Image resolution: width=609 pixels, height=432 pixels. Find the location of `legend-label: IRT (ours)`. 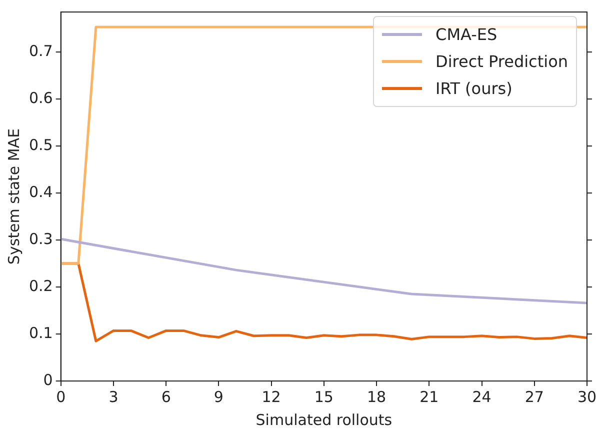

legend-label: IRT (ours) is located at coordinates (474, 88).